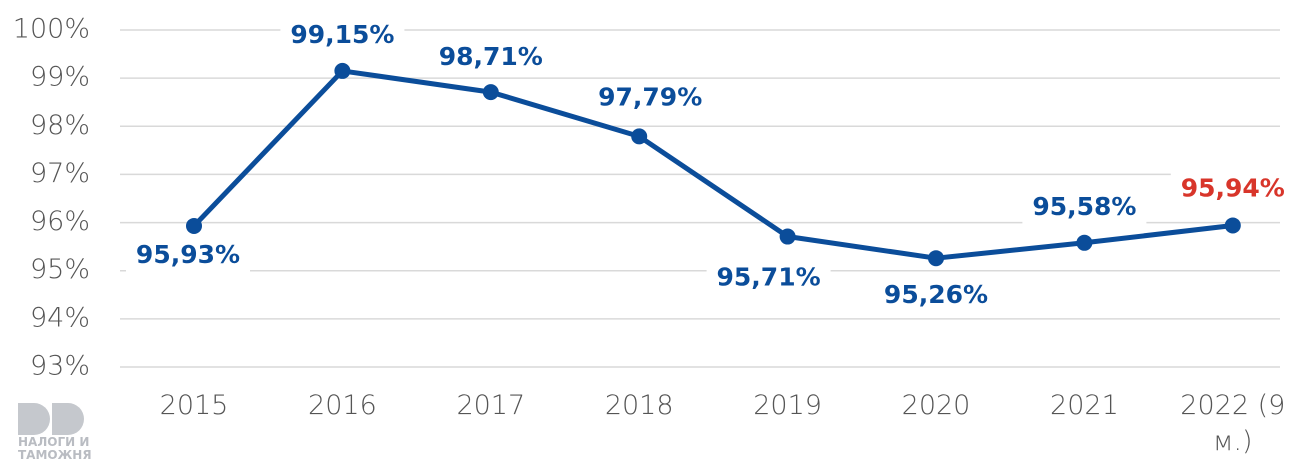 This screenshot has height=460, width=1299. What do you see at coordinates (936, 405) in the screenshot?
I see `x-tick-label: 2020` at bounding box center [936, 405].